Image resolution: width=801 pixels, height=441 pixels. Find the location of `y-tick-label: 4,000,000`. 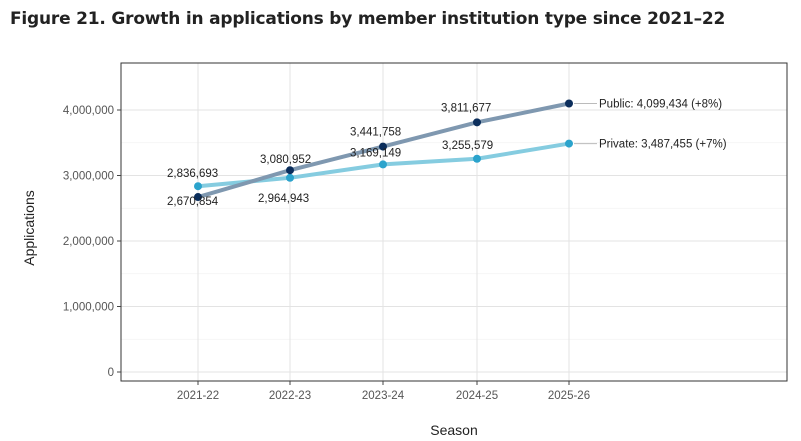

y-tick-label: 4,000,000 is located at coordinates (88, 111).